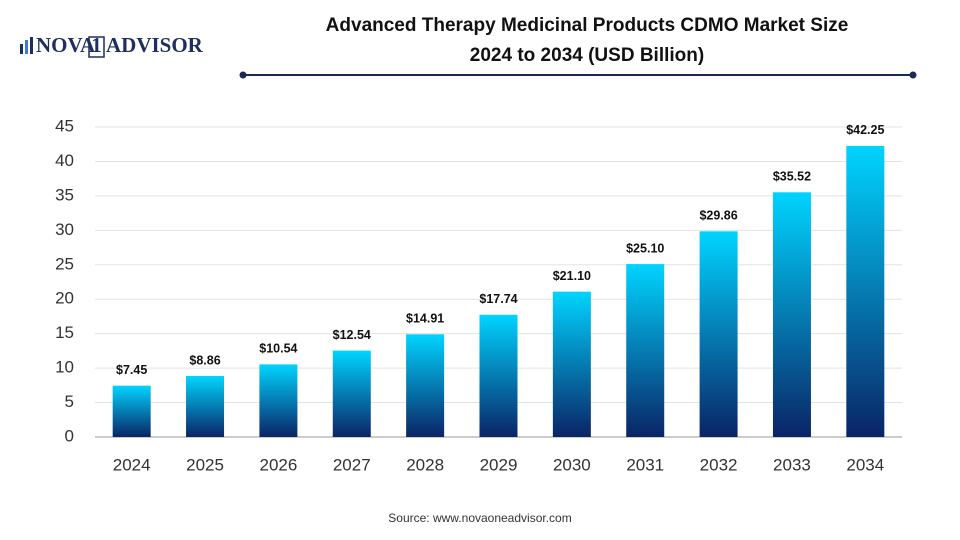 This screenshot has width=960, height=540. Describe the element at coordinates (278, 349) in the screenshot. I see `value-label: $10.54` at that location.